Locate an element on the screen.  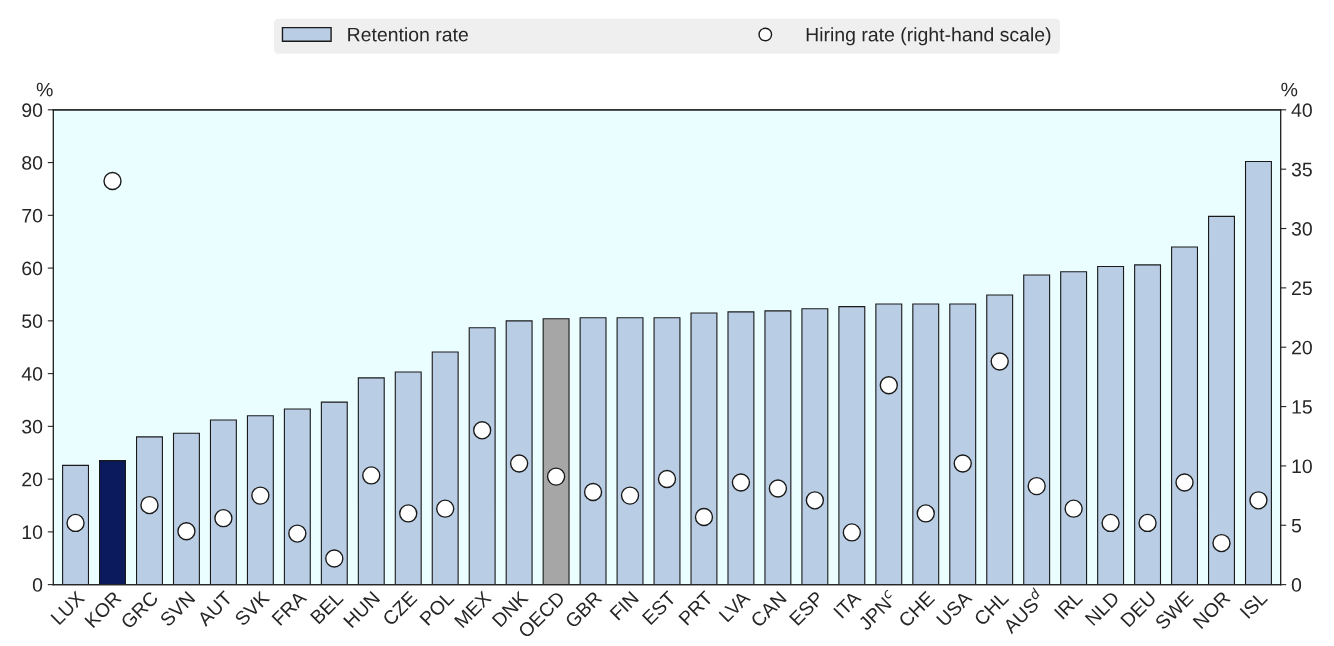
y-tick-label: 90 is located at coordinates (32, 110).